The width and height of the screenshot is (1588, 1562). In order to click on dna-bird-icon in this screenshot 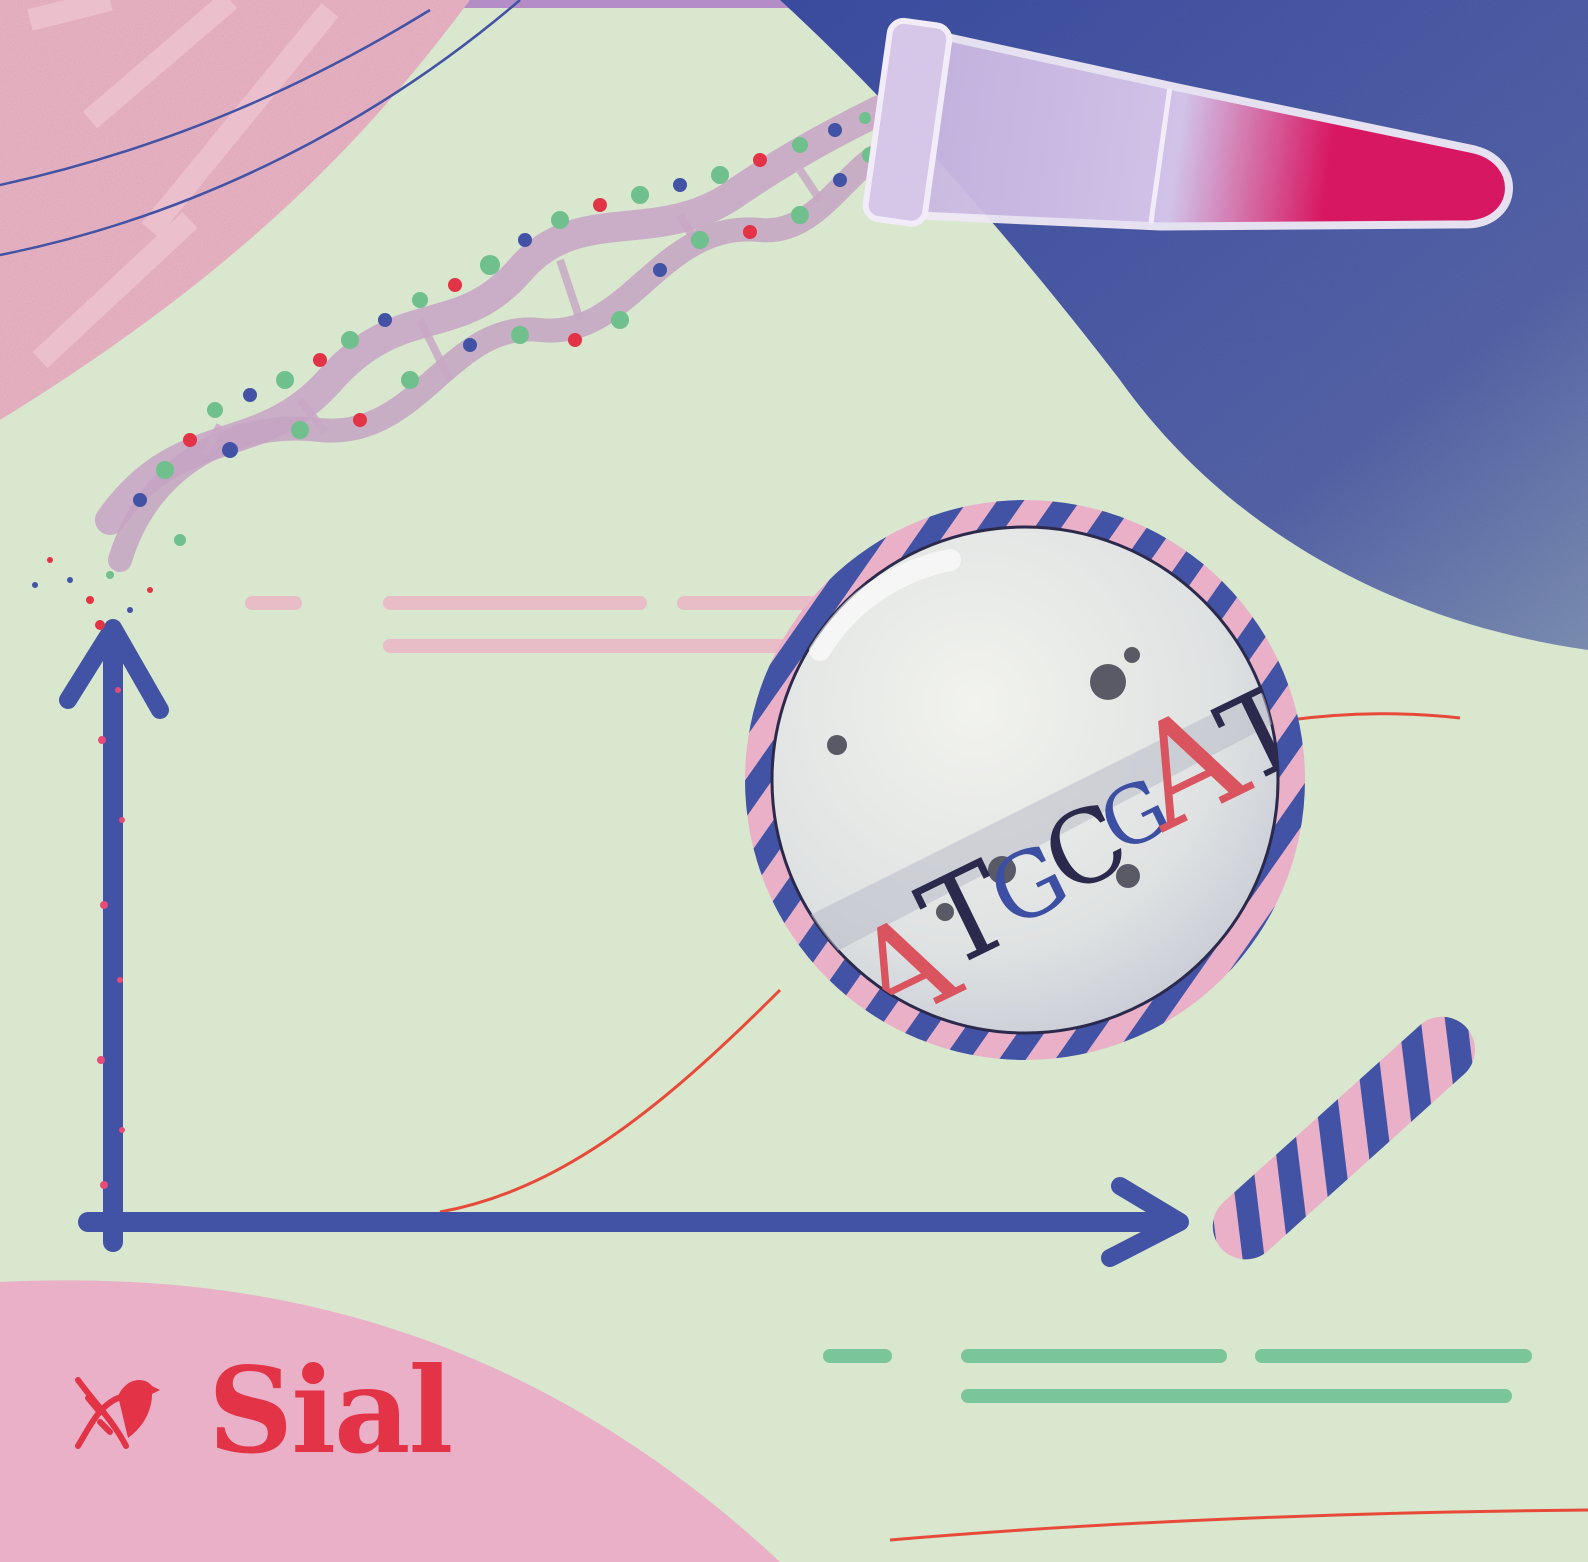, I will do `click(117, 1413)`.